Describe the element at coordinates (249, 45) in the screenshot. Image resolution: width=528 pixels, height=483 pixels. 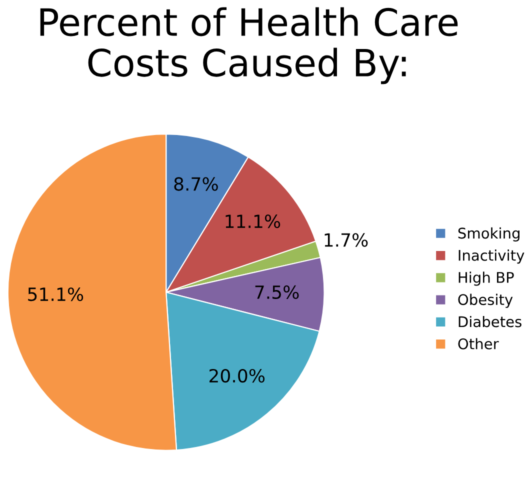
I see `chart-title: Percent of Health Care Costs Caused By:` at that location.